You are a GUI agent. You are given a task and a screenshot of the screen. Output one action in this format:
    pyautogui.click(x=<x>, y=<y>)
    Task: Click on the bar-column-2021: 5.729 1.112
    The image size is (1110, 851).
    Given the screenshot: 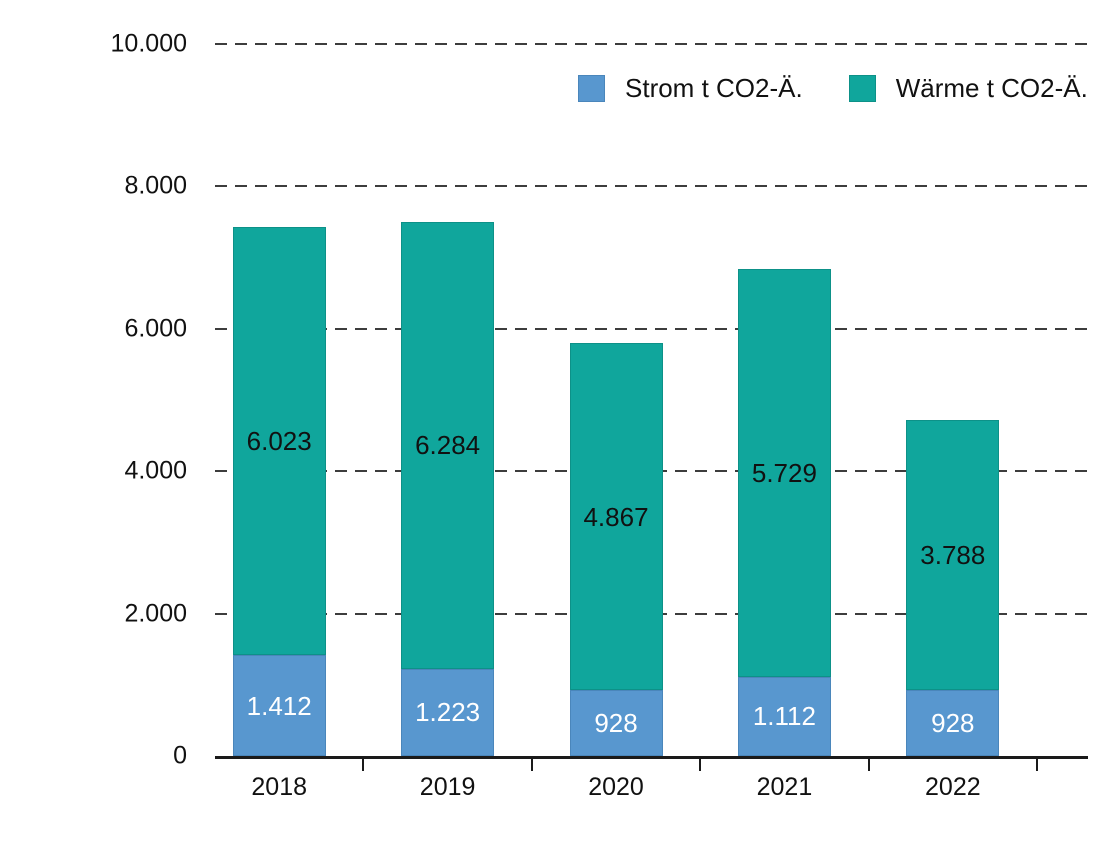 What is the action you would take?
    pyautogui.click(x=785, y=407)
    